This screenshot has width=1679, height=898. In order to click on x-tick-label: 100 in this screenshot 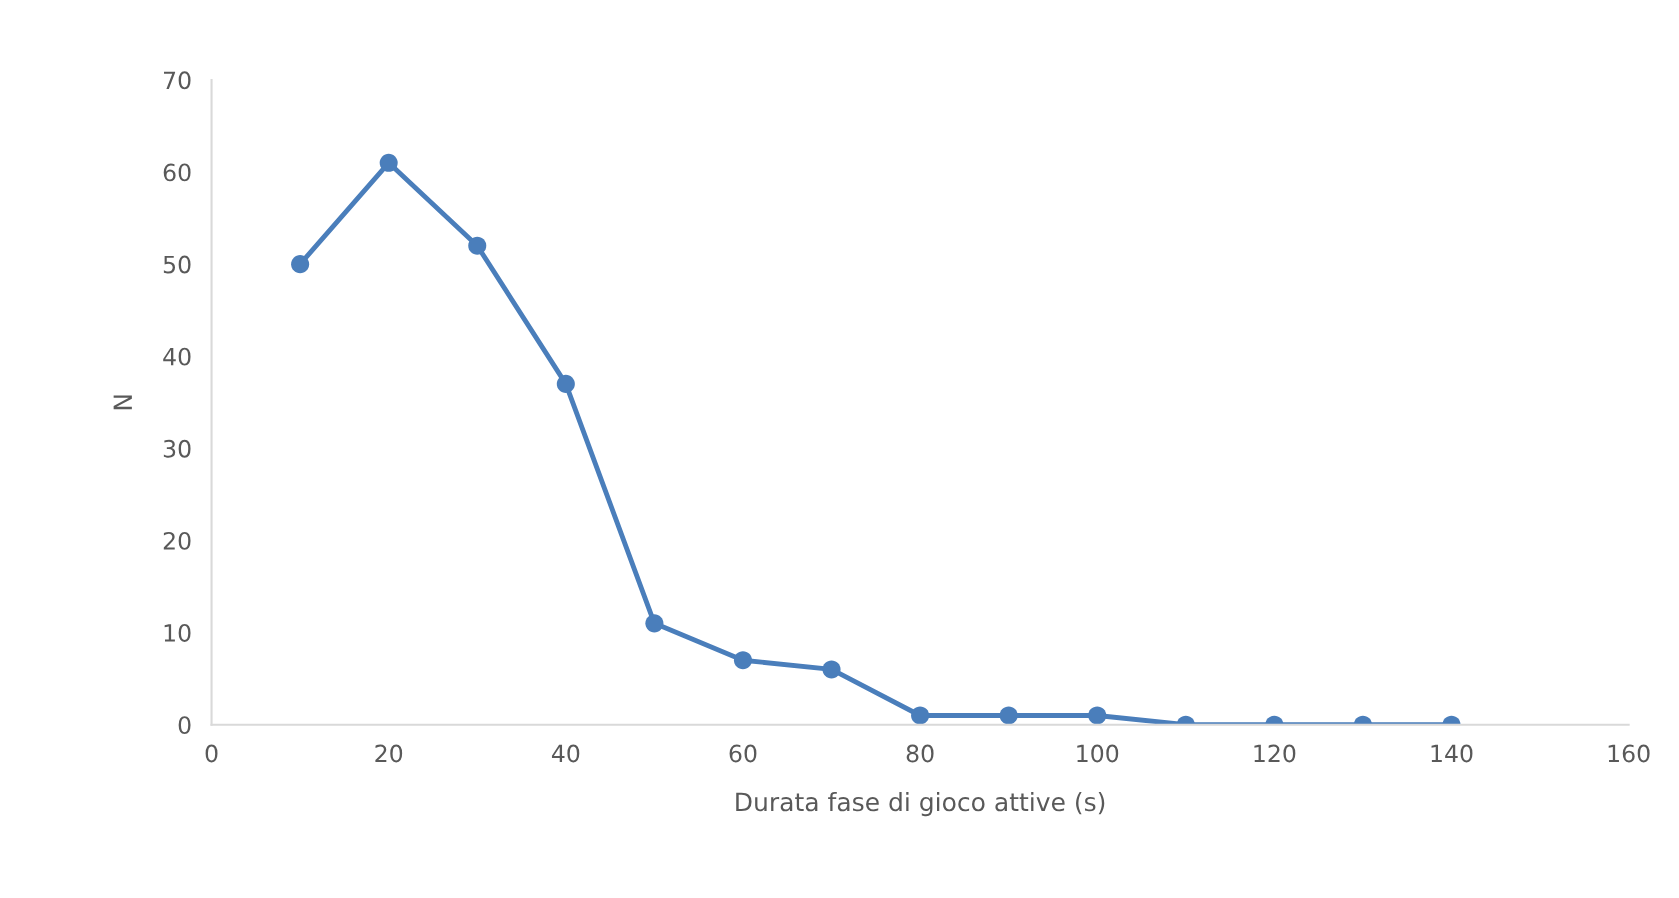, I will do `click(1098, 753)`.